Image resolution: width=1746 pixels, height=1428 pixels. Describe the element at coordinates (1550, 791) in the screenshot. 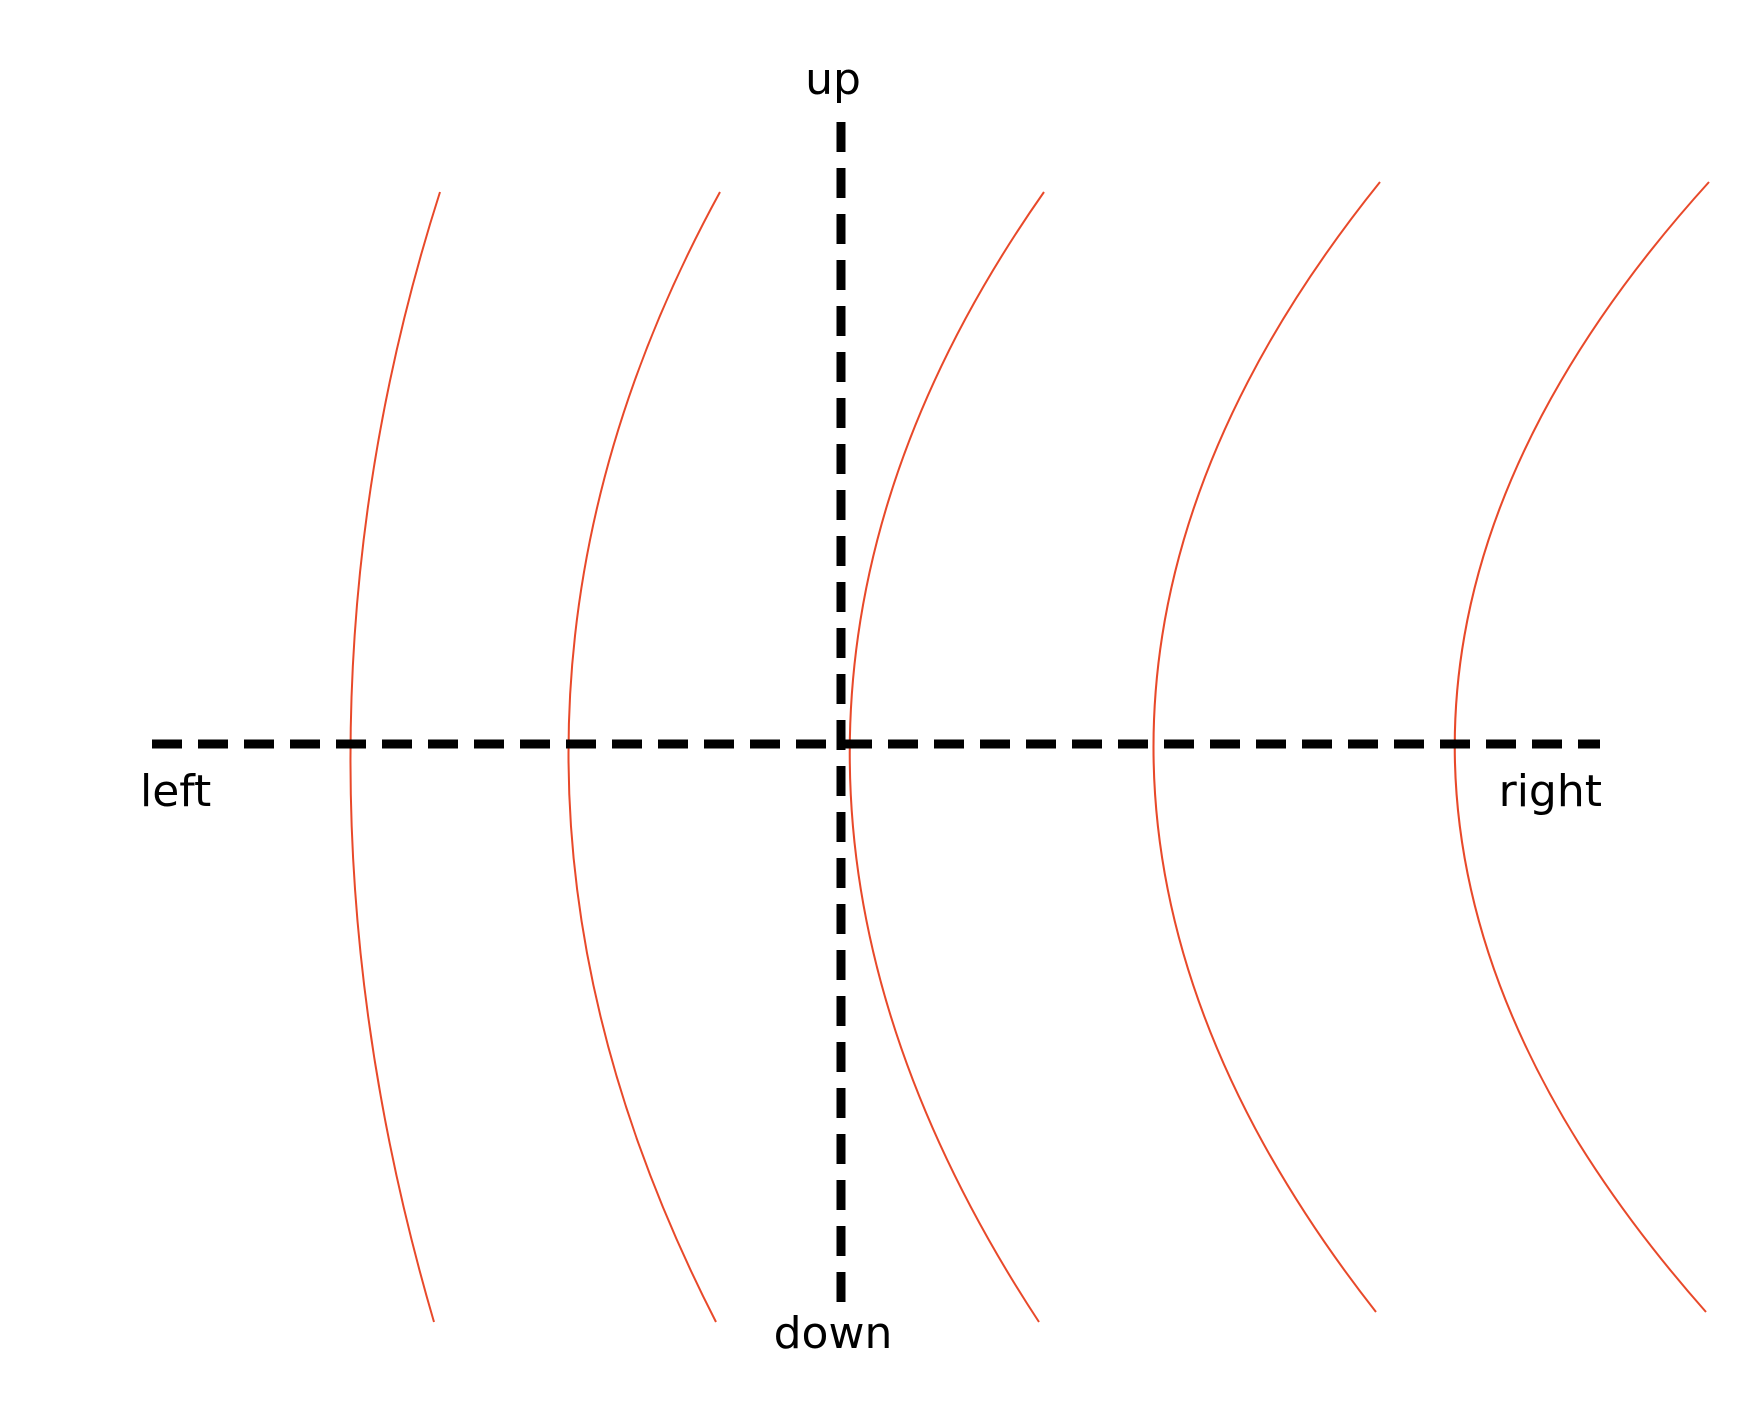

I see `label-right: right` at that location.